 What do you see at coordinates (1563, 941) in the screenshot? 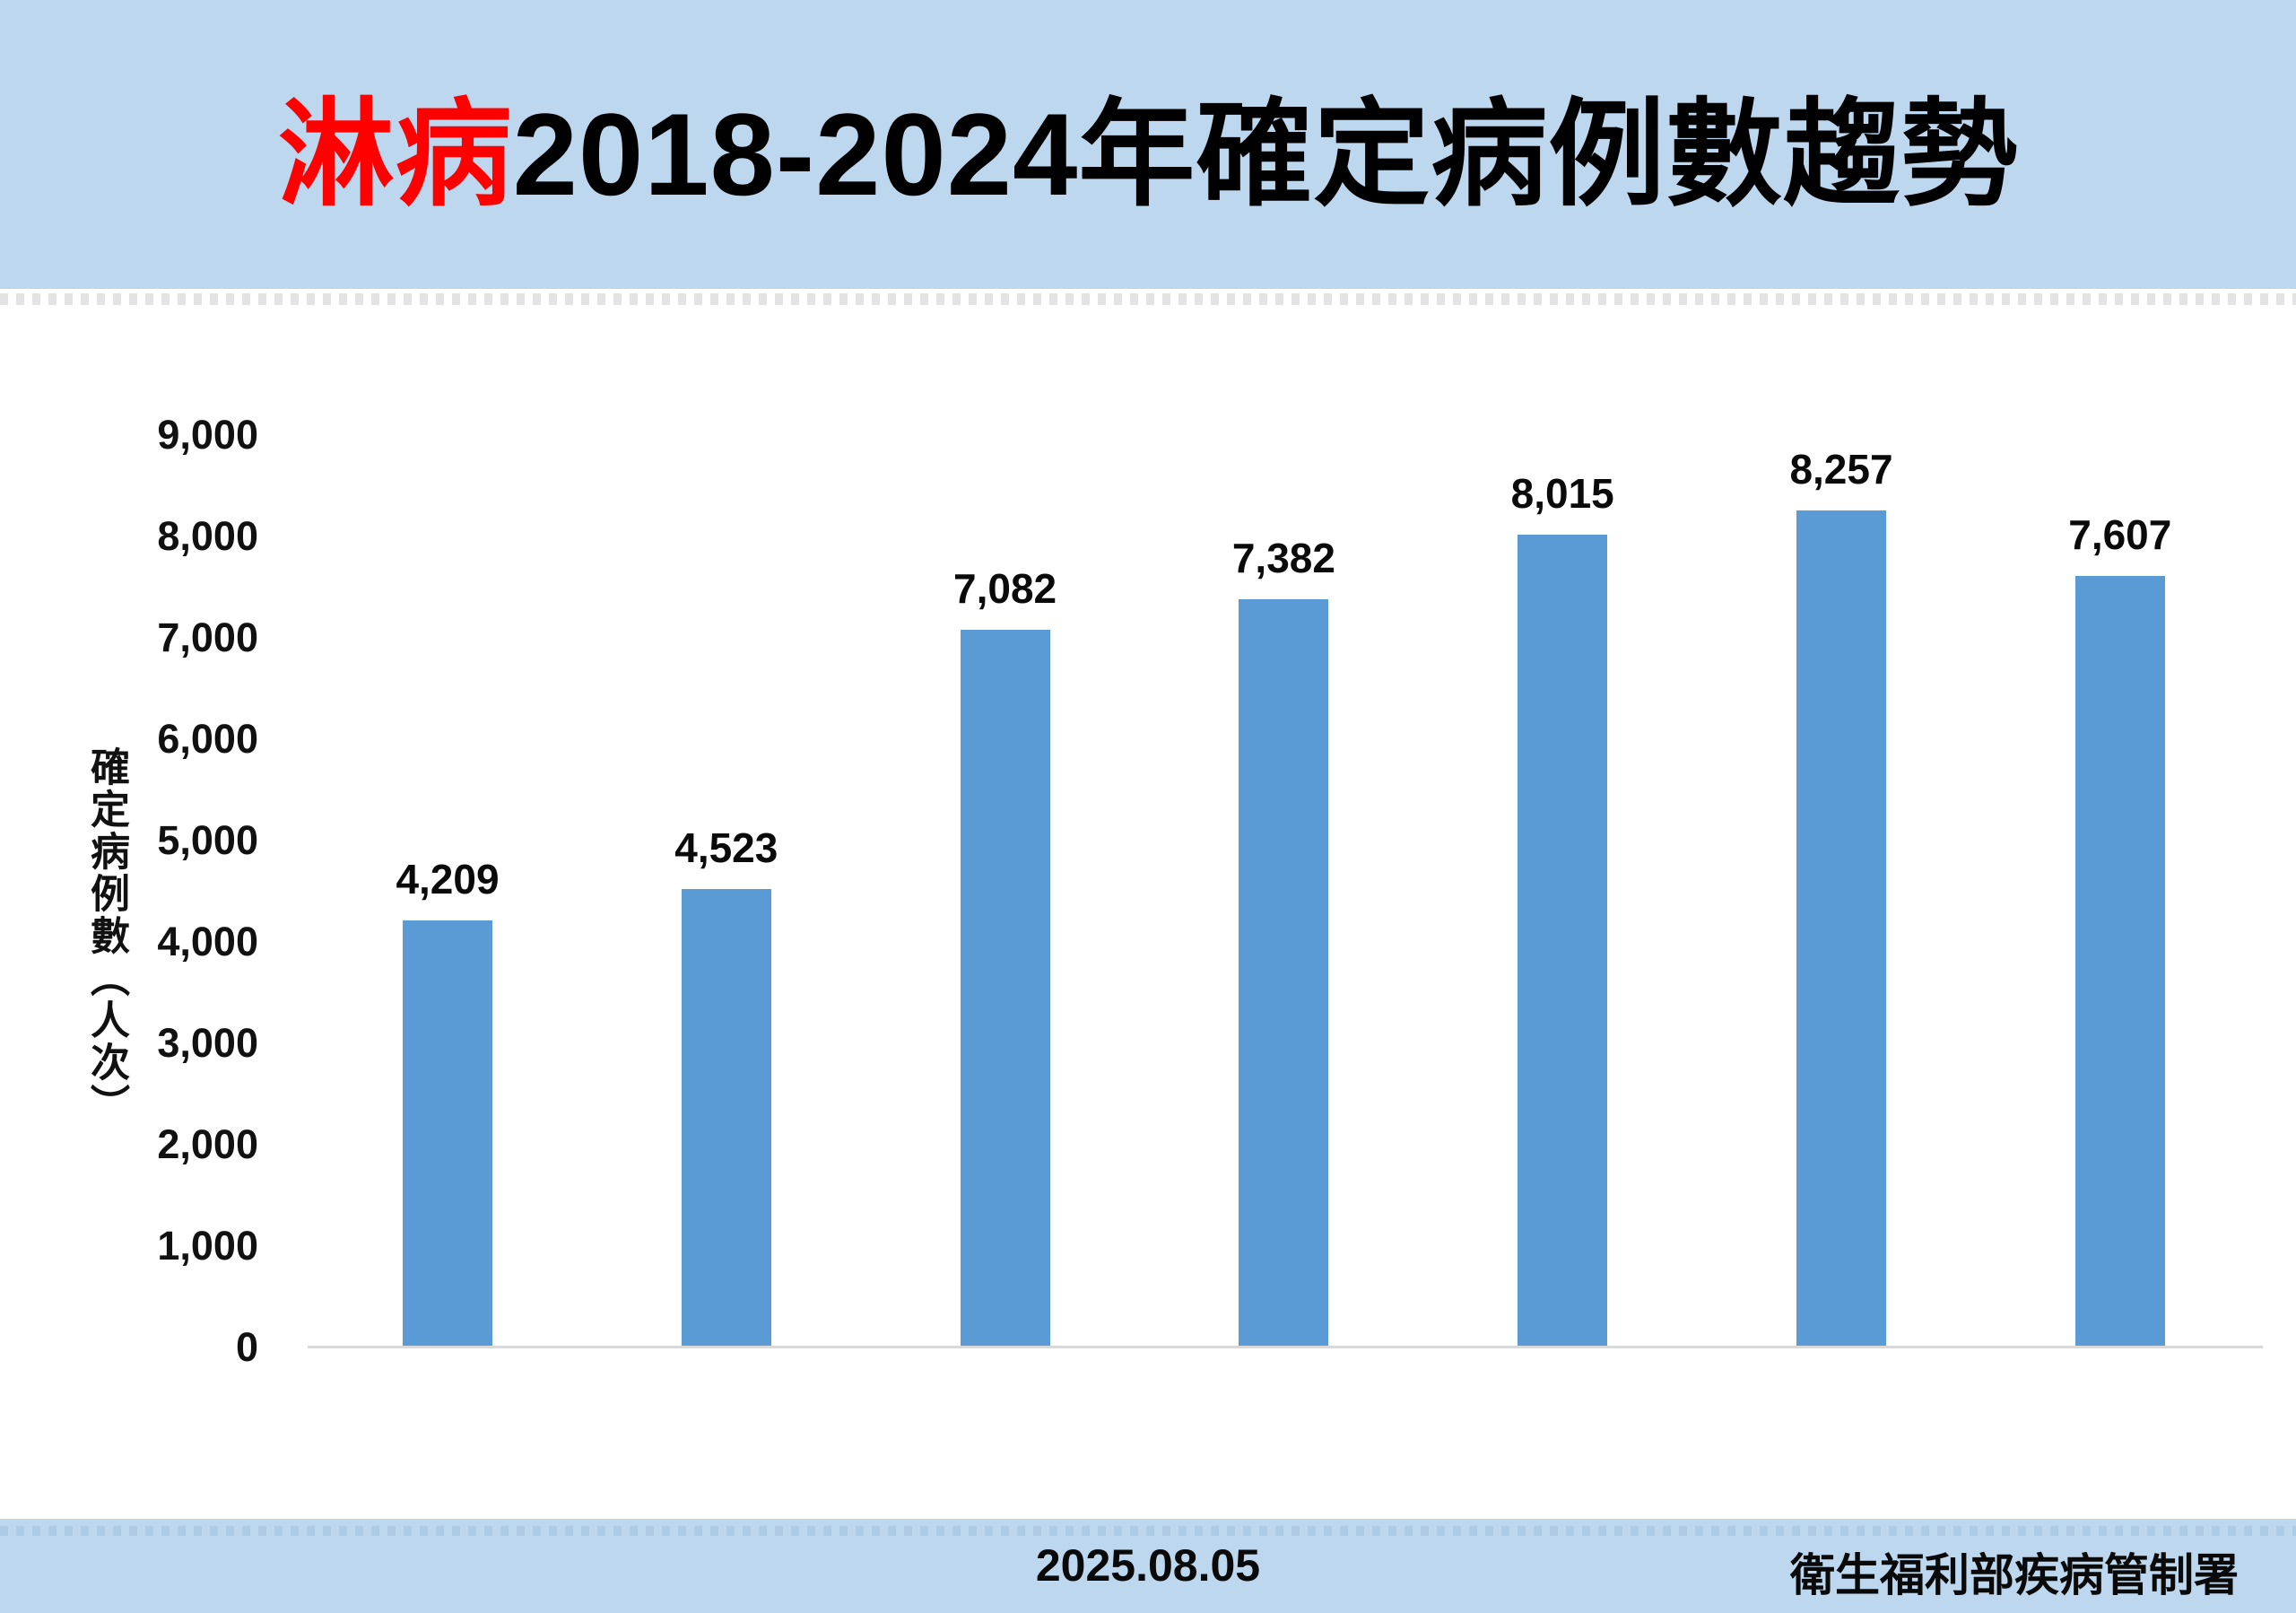
I see `bar-2022` at bounding box center [1563, 941].